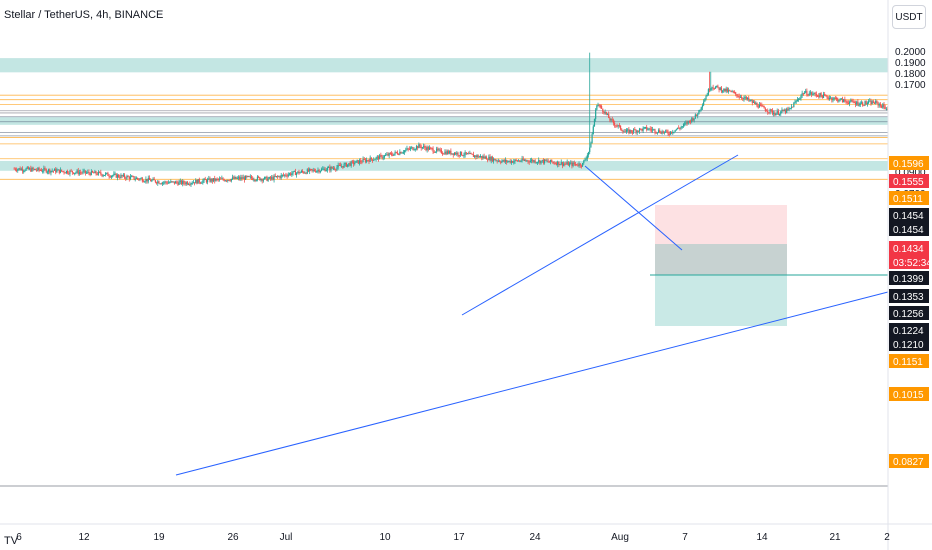 The image size is (932, 550). Describe the element at coordinates (685, 537) in the screenshot. I see `x-tick-label: 7` at that location.